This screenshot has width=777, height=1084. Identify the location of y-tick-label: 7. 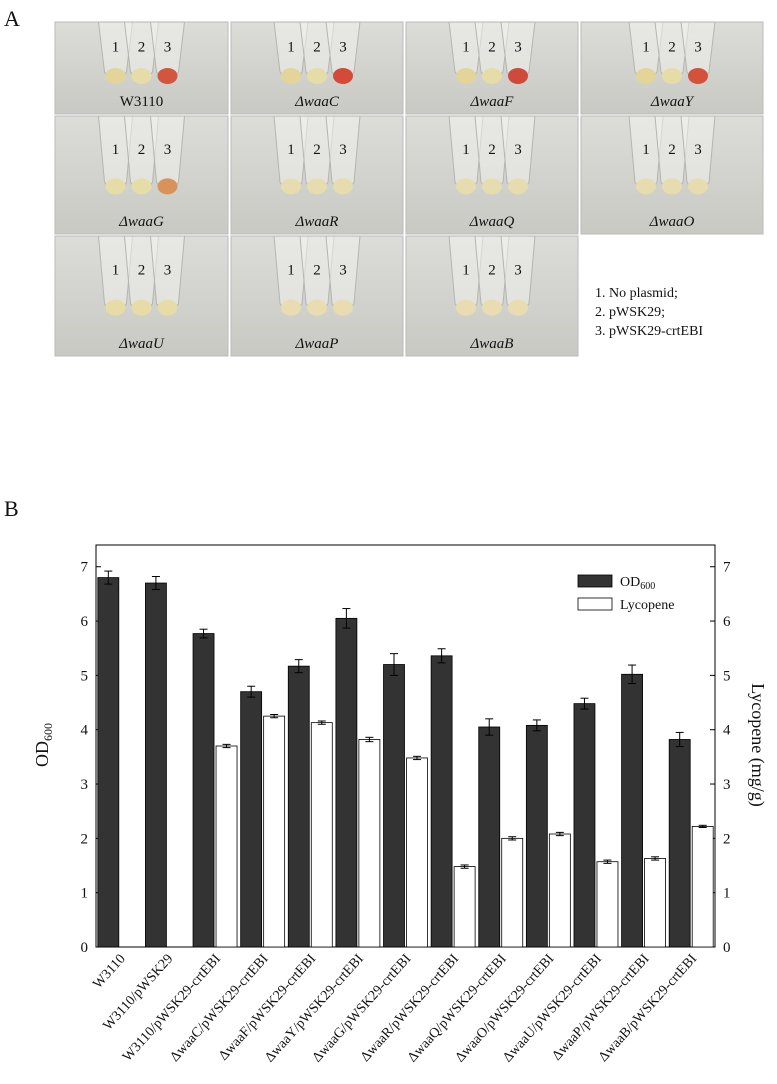
(85, 568).